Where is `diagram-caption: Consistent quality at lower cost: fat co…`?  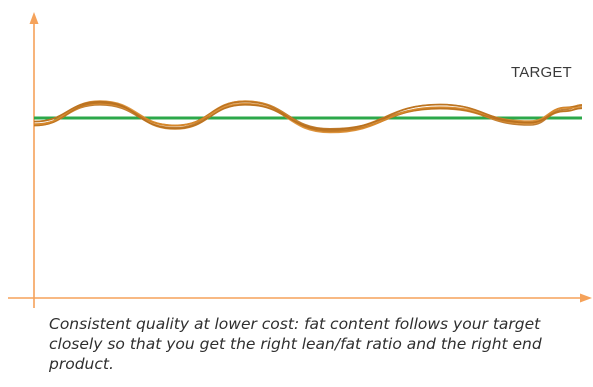
diagram-caption: Consistent quality at lower cost: fat co… is located at coordinates (295, 344).